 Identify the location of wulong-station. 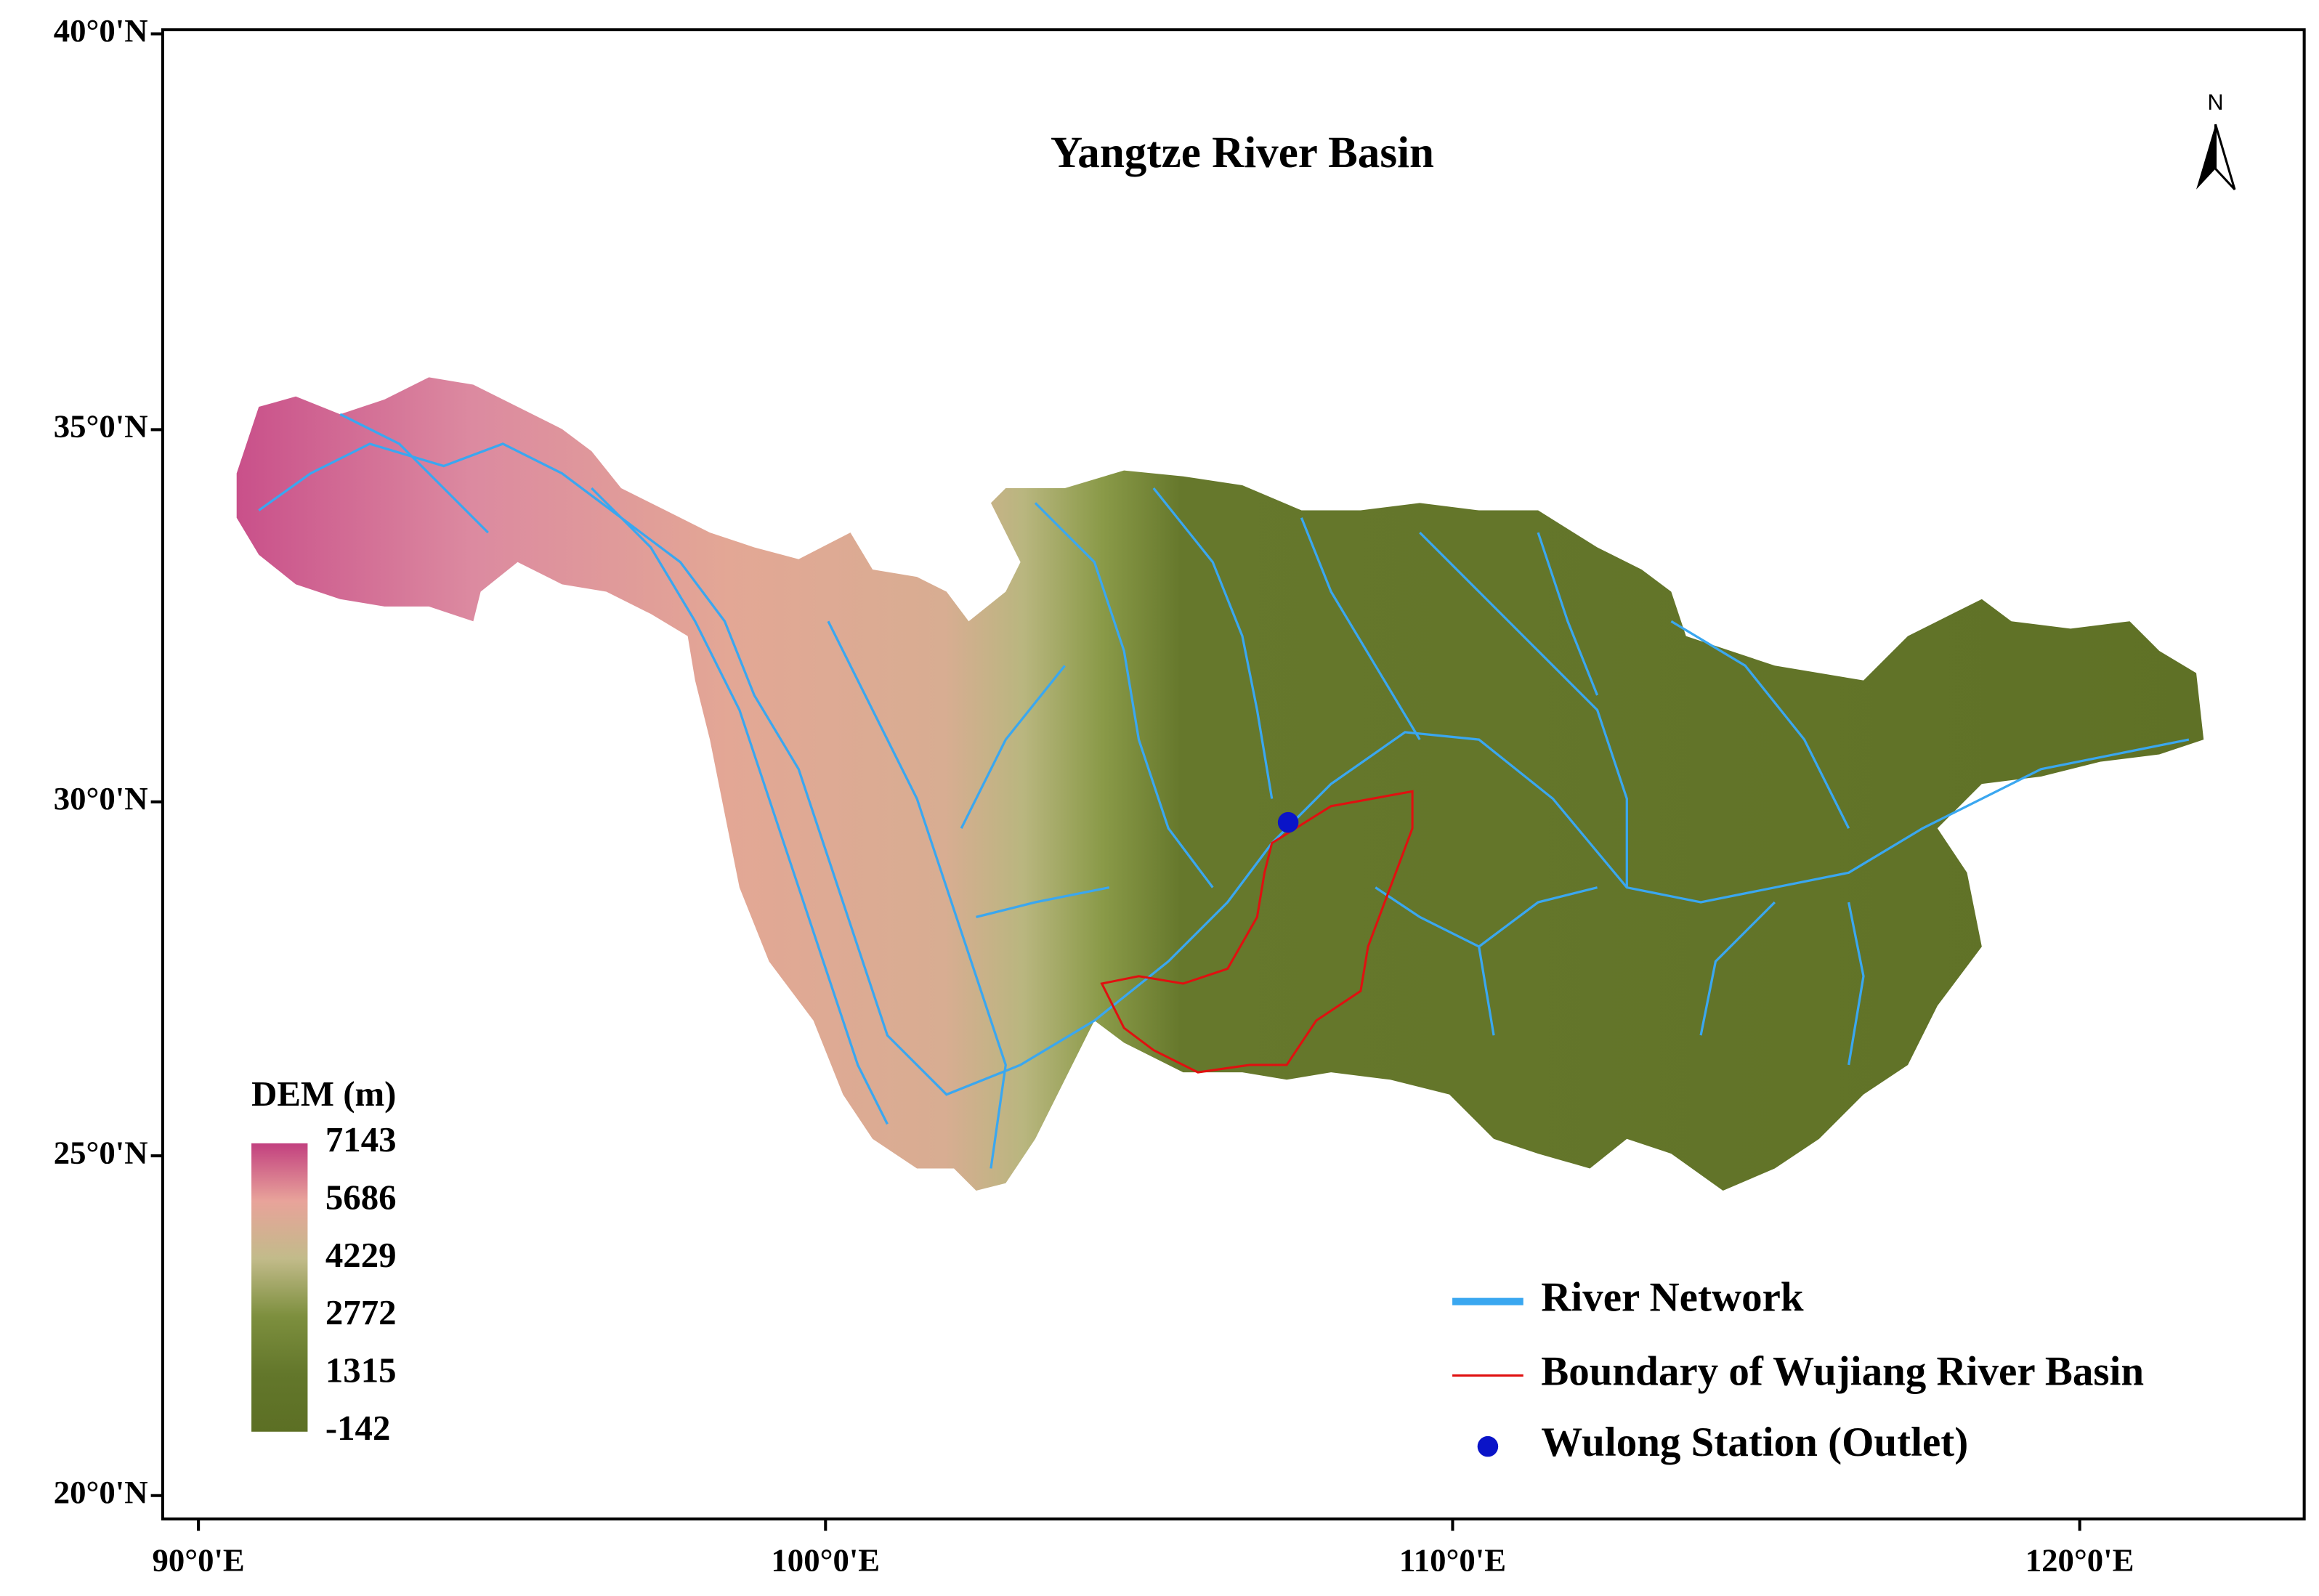
(1288, 822).